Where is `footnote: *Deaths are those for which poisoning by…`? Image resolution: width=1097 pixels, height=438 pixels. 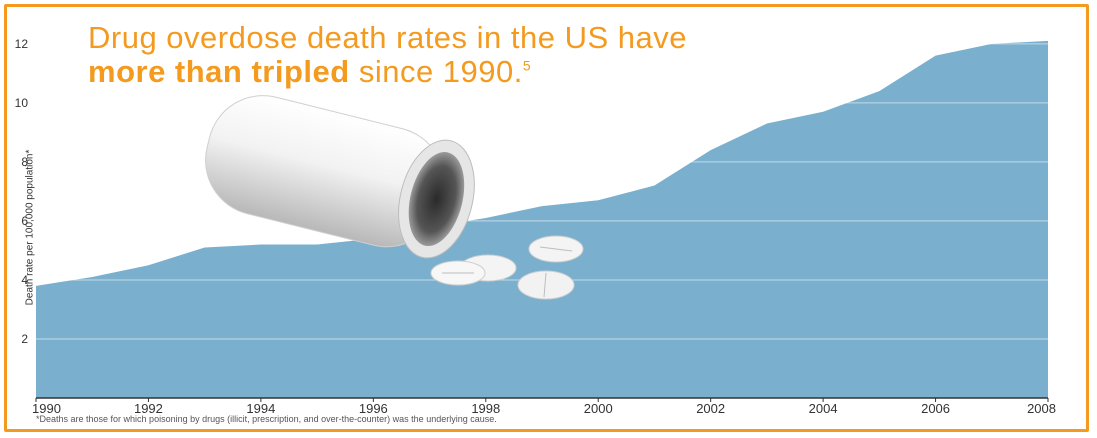 footnote: *Deaths are those for which poisoning by… is located at coordinates (266, 419).